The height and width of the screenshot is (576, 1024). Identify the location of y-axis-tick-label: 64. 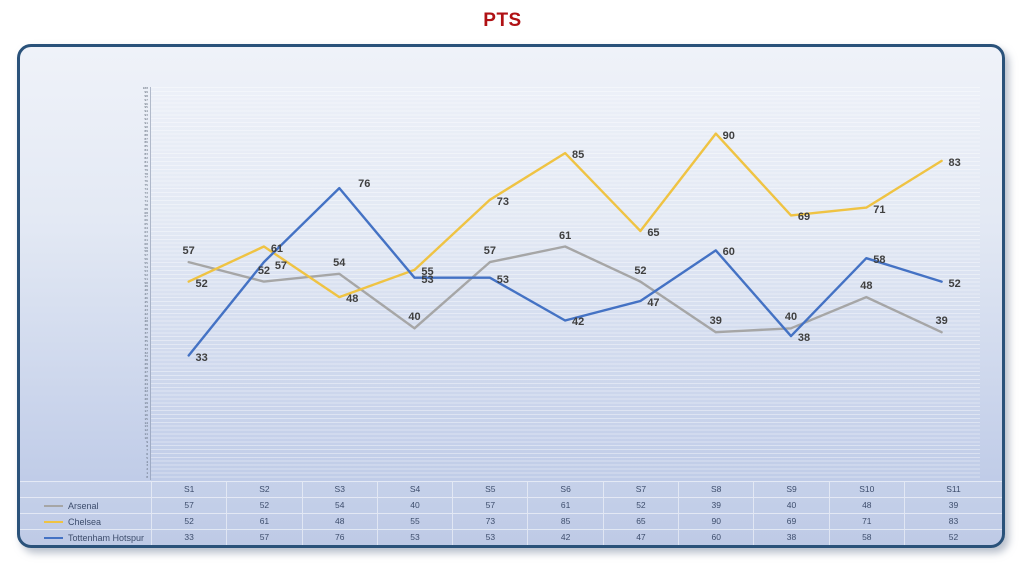
(146, 228).